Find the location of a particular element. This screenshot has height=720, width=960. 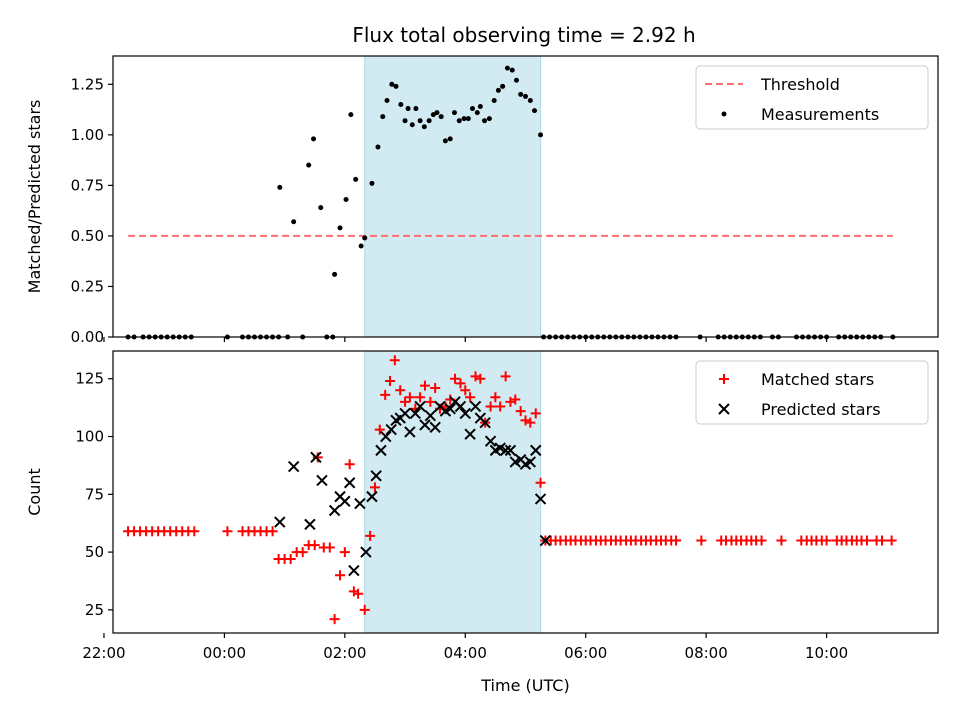

x-tick-label: 10:00 is located at coordinates (826, 653).